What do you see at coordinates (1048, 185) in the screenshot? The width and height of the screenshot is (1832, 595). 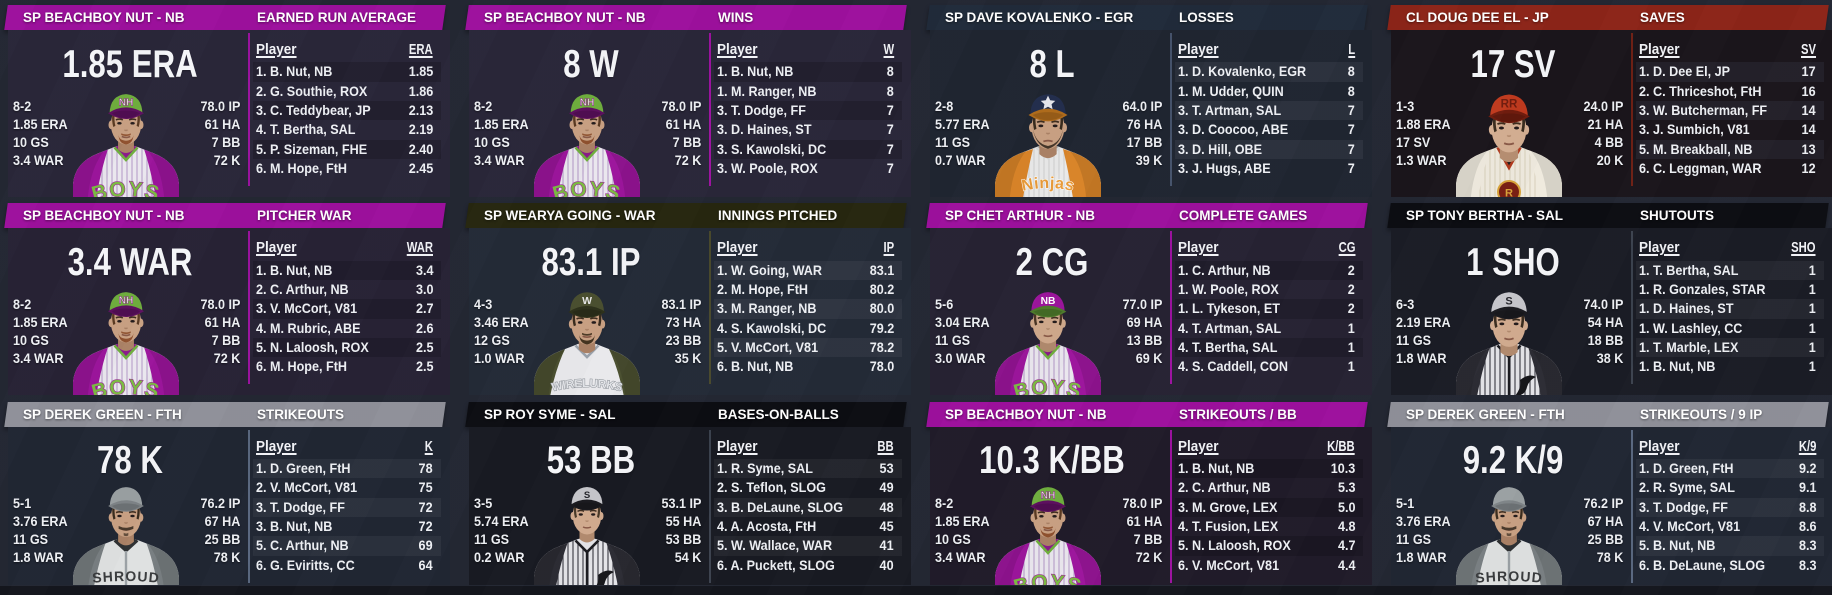 I see `svg-text: Ninjas` at bounding box center [1048, 185].